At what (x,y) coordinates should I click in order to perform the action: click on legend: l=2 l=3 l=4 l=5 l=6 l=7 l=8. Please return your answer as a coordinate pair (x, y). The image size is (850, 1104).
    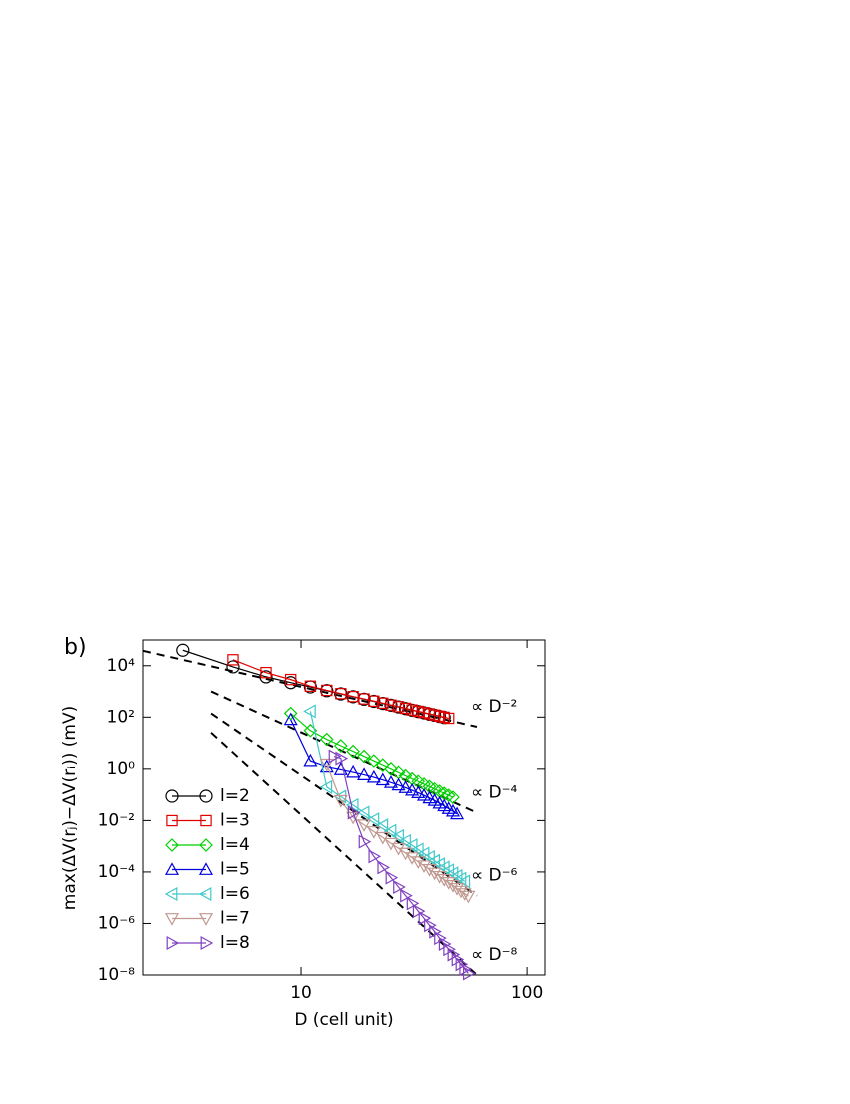
    Looking at the image, I should click on (207, 869).